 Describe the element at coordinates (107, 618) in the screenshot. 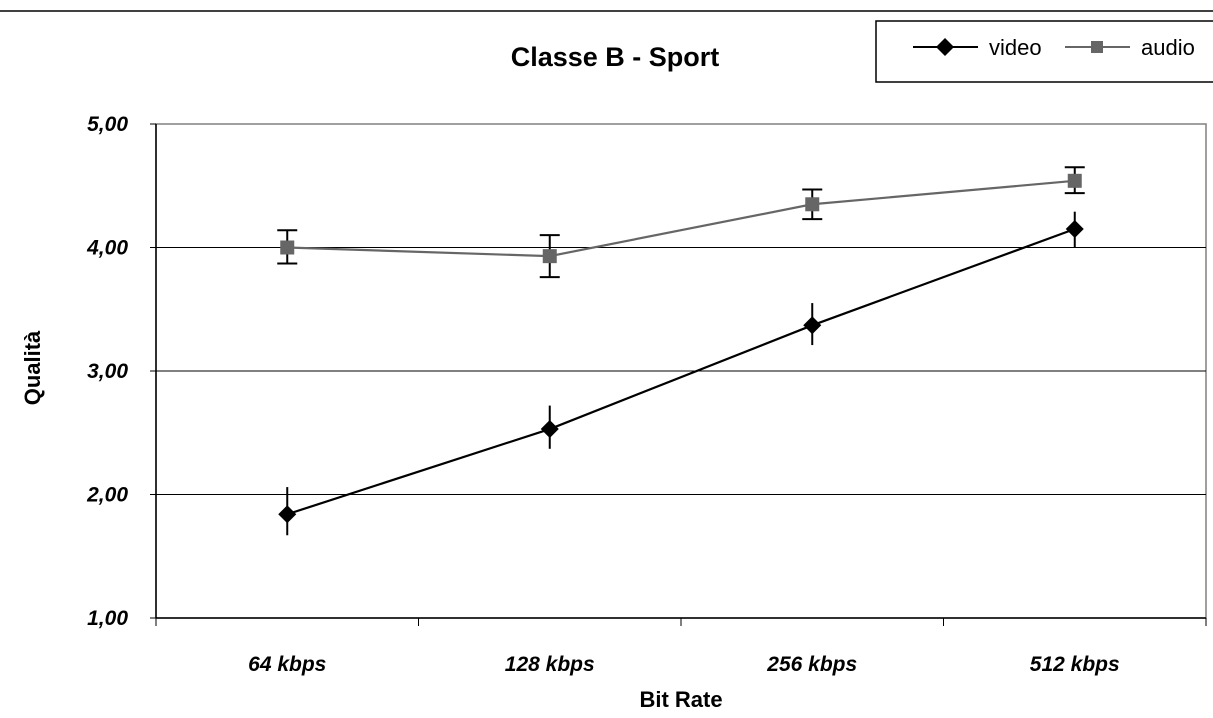

I see `y-tick-label: 1,00` at that location.